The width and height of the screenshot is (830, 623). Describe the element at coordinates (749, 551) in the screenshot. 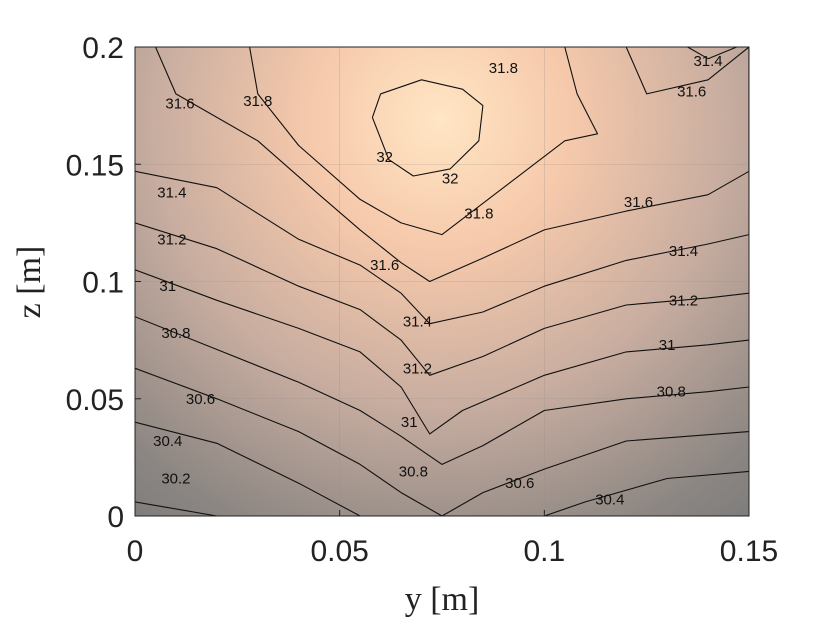

I see `x-tick-label: 0.15` at that location.